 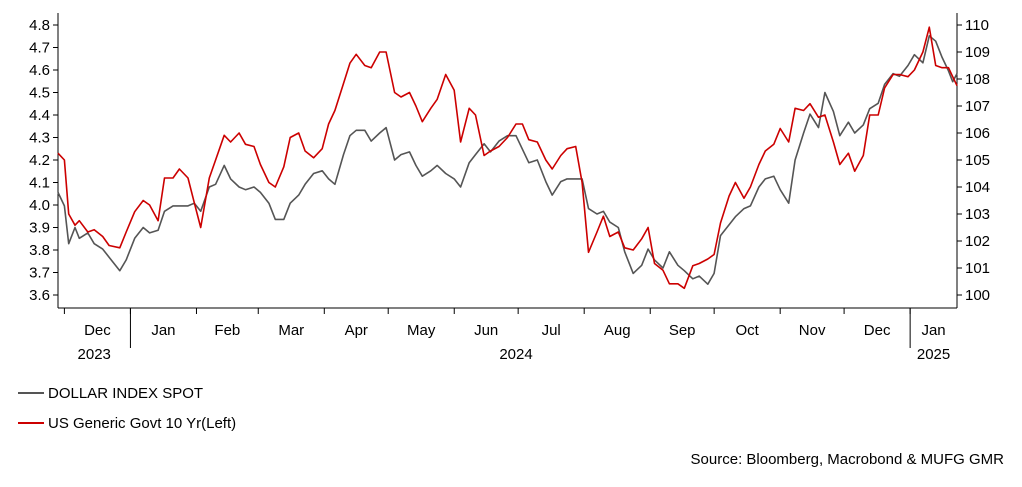 I want to click on y-right-tick-label: 106, so click(x=977, y=133).